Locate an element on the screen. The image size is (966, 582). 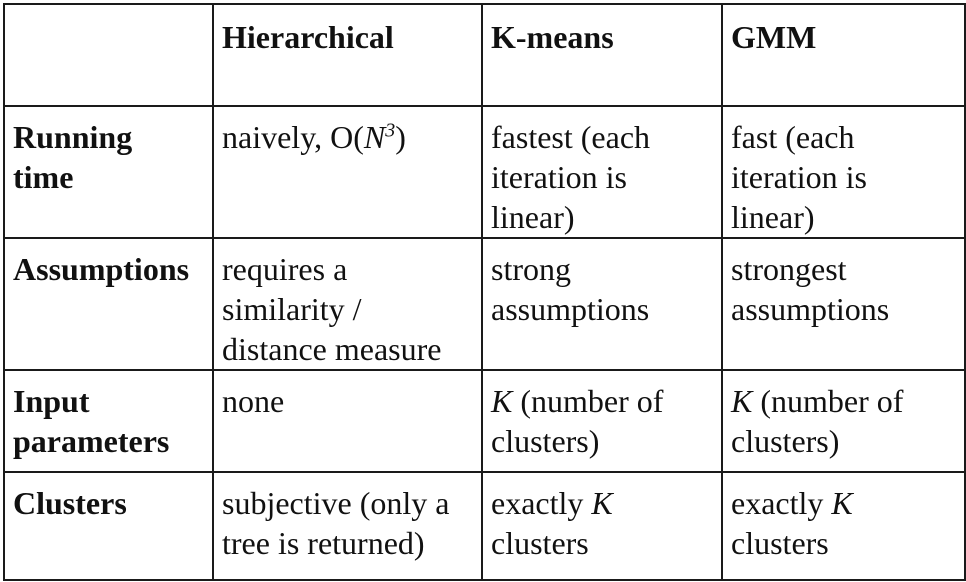
row-label-line: parameters is located at coordinates (91, 441).